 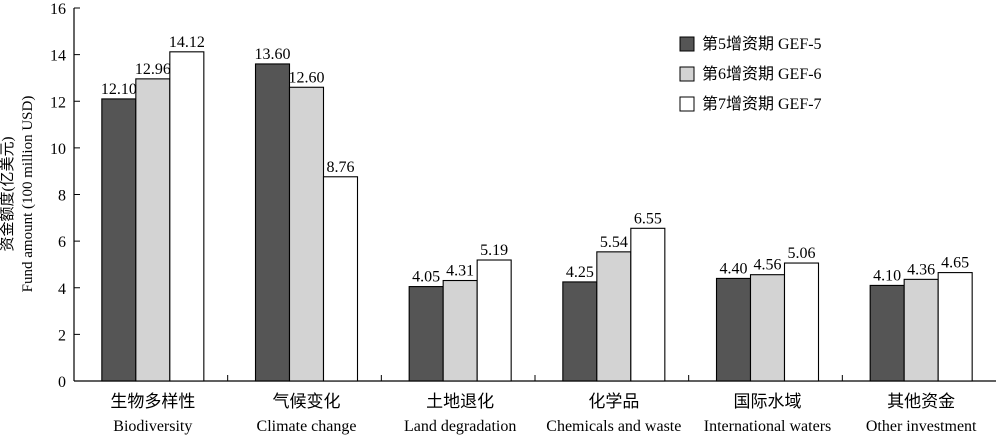 I want to click on bar-value-label: 4.40, so click(x=734, y=268).